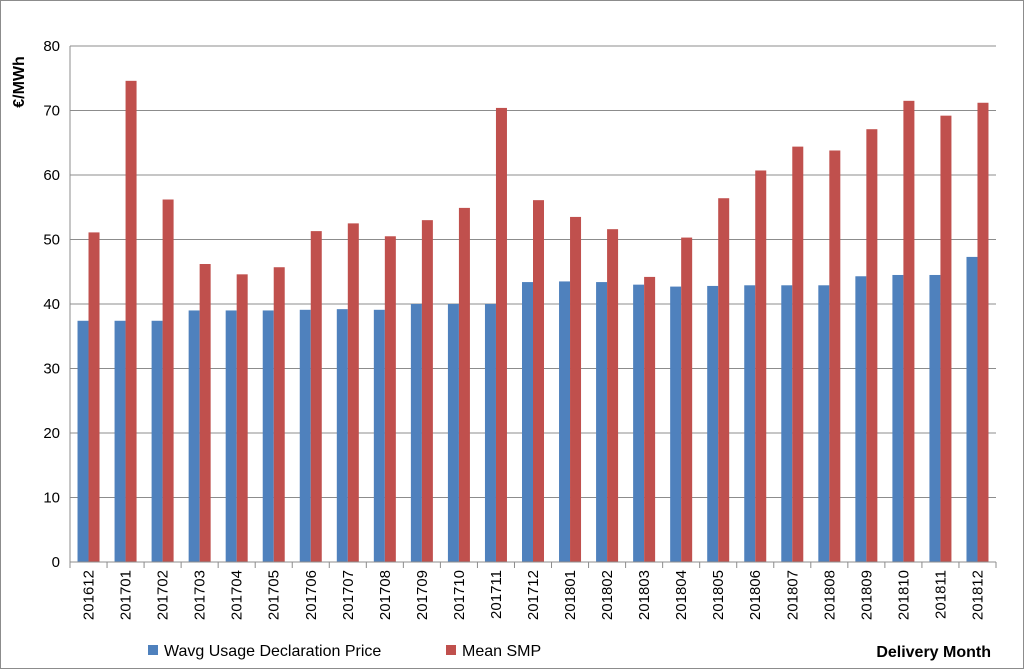 The width and height of the screenshot is (1024, 669). Describe the element at coordinates (237, 595) in the screenshot. I see `x-tick-label: 201704` at that location.